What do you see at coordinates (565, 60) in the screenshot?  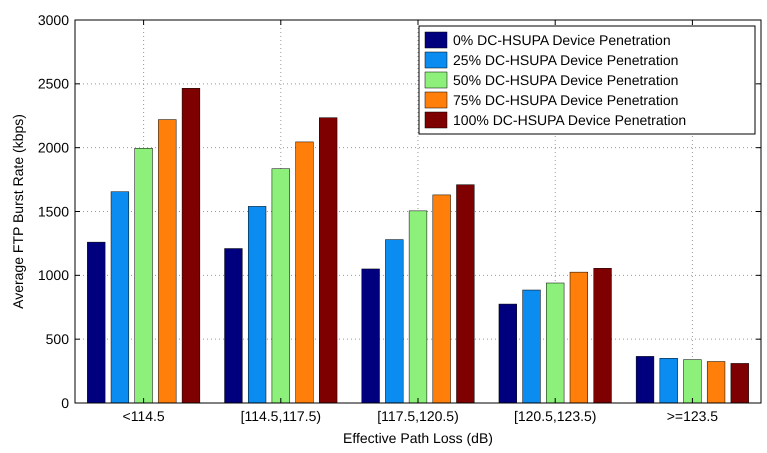 I see `legend-label: 25% DC-HSUPA Device Penetration` at bounding box center [565, 60].